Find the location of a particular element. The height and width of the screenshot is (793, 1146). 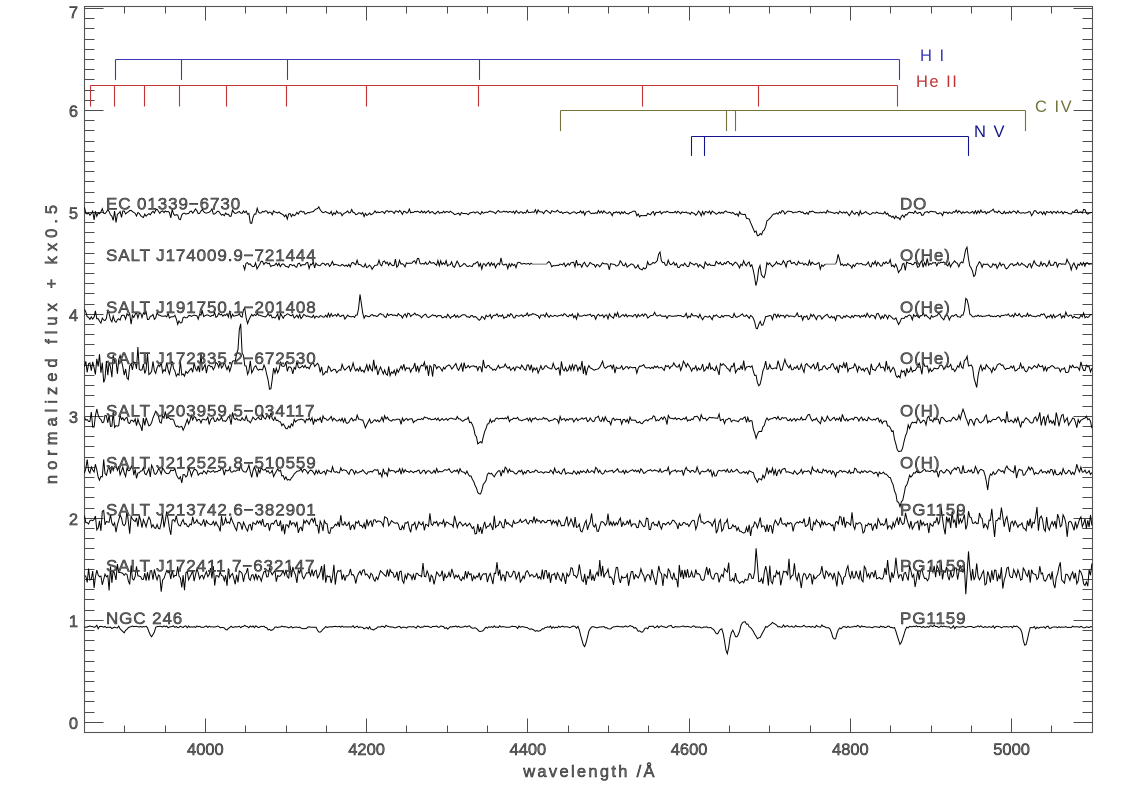

svg-text: 1 is located at coordinates (73, 622).